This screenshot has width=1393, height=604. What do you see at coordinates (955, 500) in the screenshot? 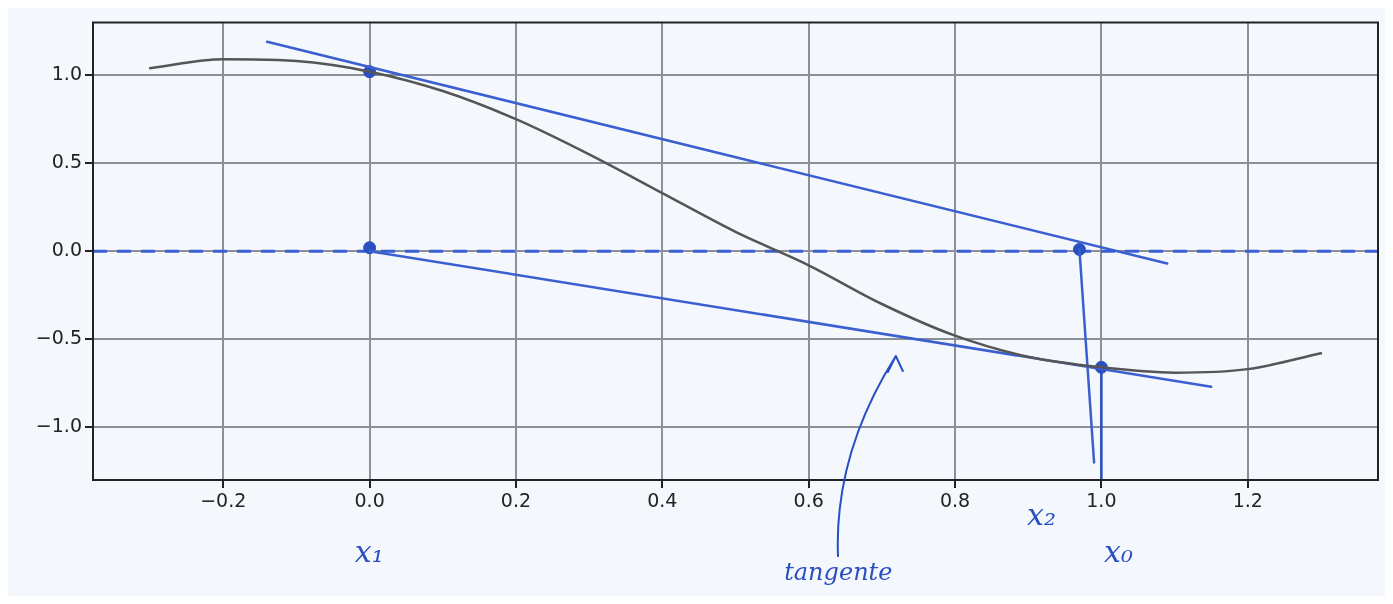
I see `x-tick-label: 0.8` at bounding box center [955, 500].